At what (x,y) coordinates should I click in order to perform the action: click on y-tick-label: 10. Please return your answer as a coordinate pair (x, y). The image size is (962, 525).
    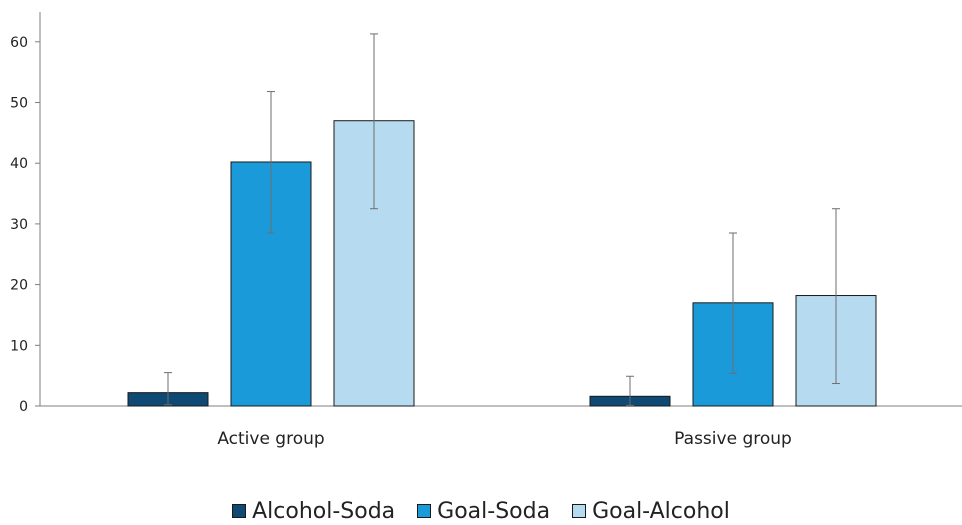
    Looking at the image, I should click on (19, 346).